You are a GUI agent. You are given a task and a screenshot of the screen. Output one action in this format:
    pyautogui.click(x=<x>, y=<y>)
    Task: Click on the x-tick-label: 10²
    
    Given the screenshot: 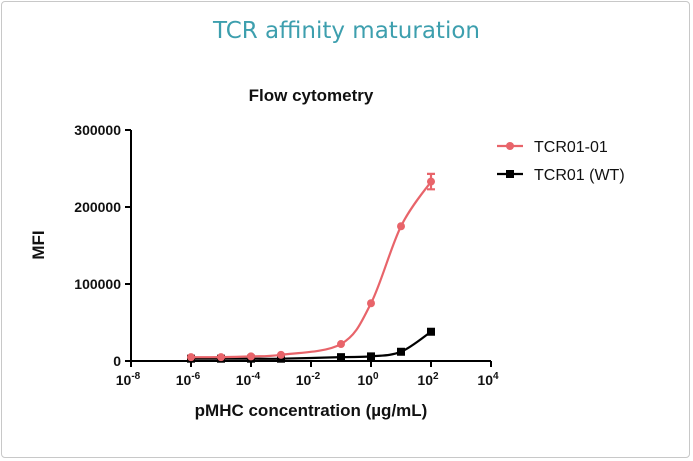 What is the action you would take?
    pyautogui.click(x=428, y=379)
    